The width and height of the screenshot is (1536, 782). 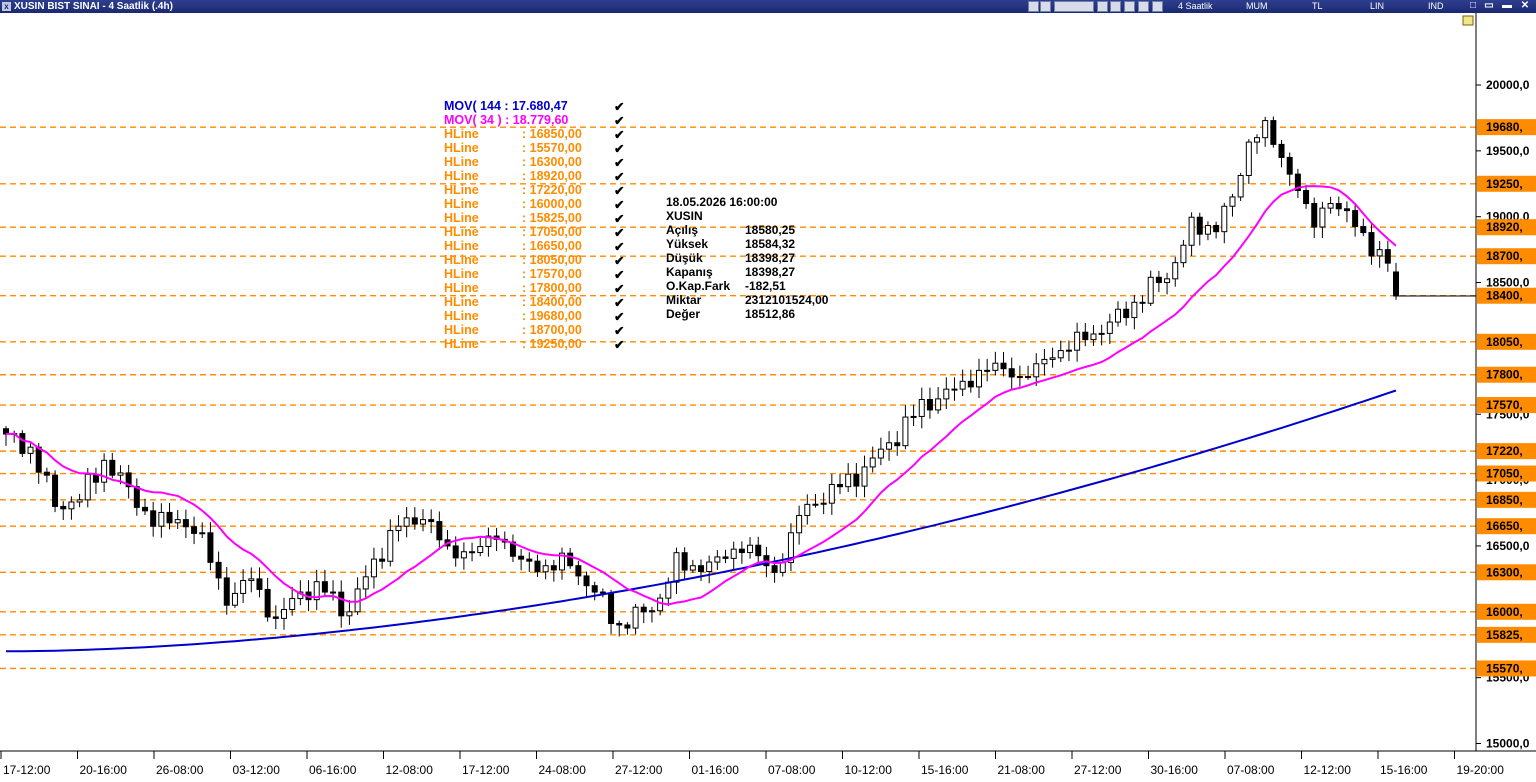 I want to click on restore-icon: ▬, so click(x=1507, y=5).